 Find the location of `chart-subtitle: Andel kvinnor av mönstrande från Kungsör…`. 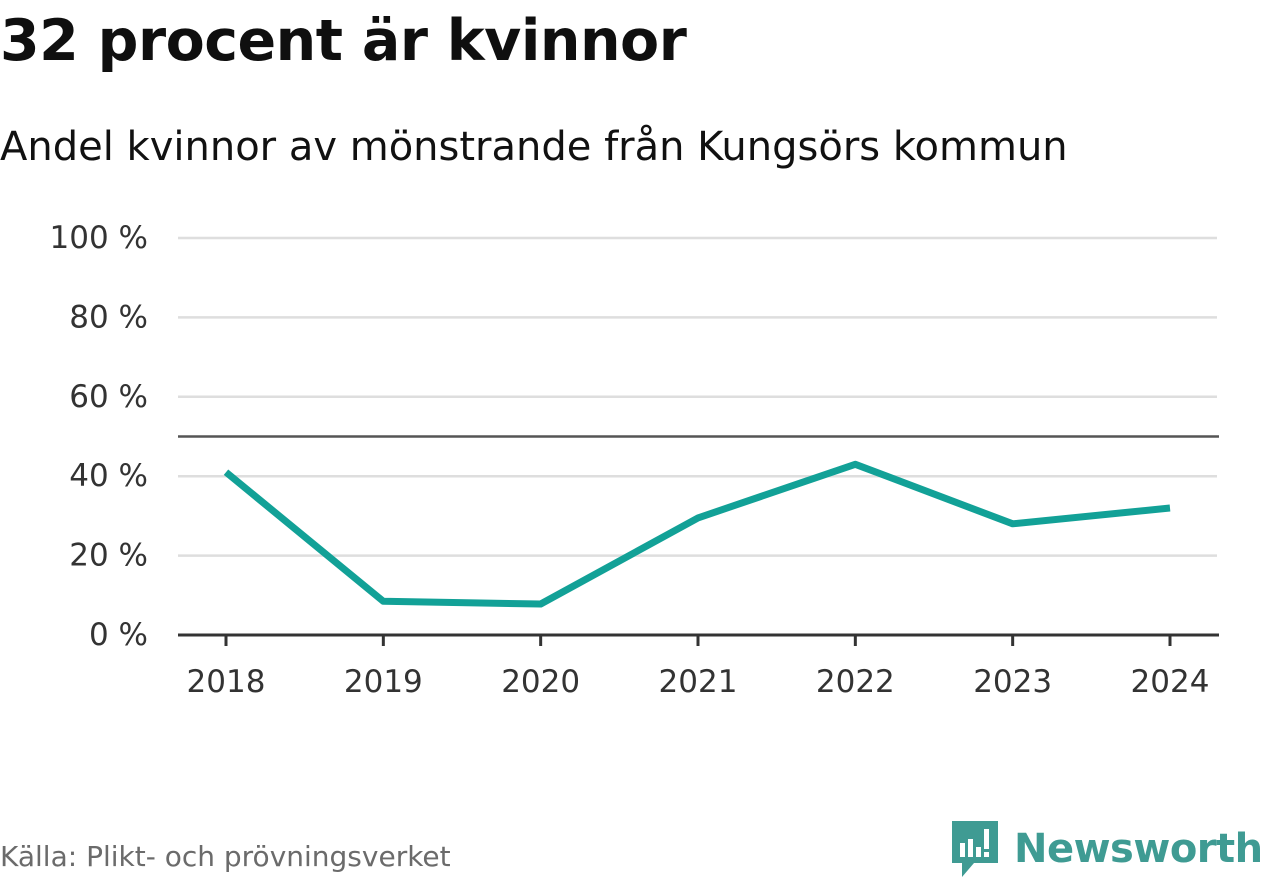

chart-subtitle: Andel kvinnor av mönstrande från Kungsör… is located at coordinates (534, 147).